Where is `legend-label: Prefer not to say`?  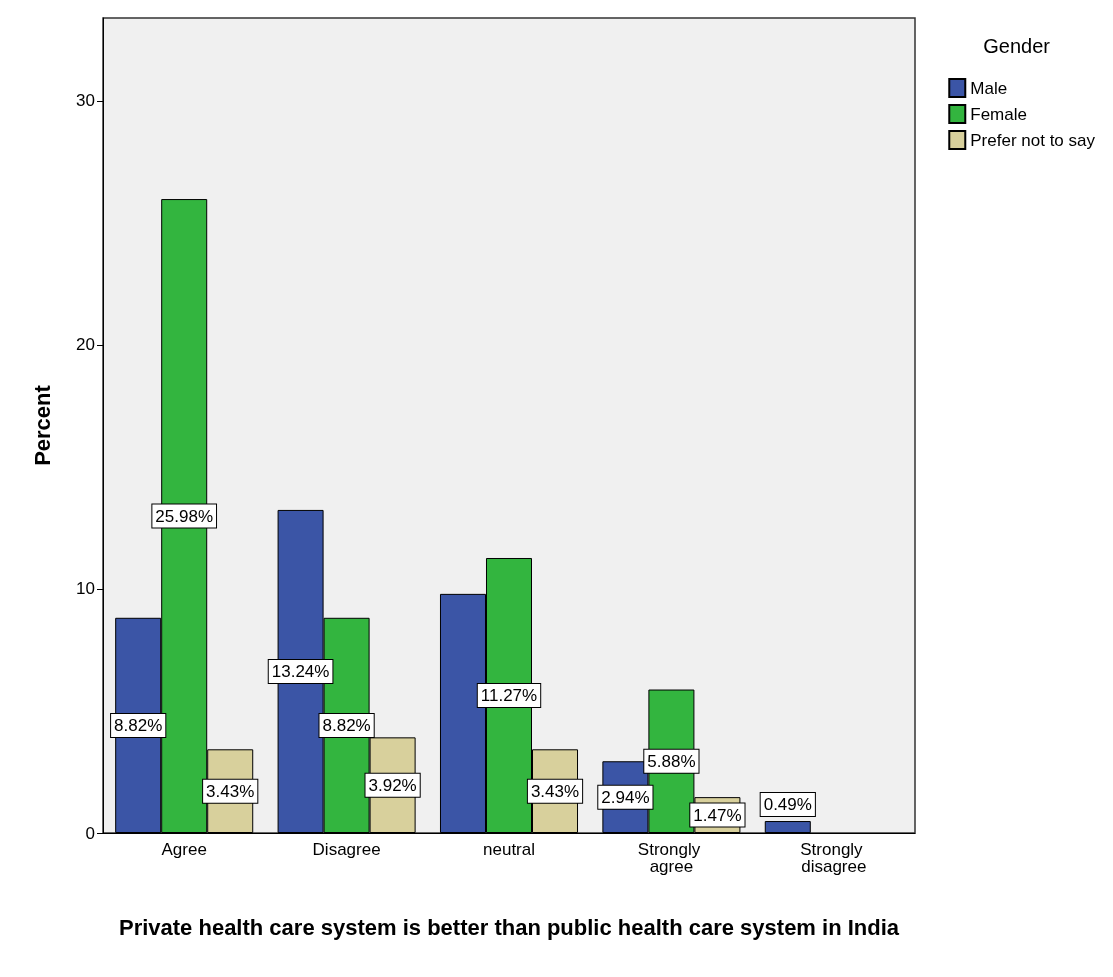
legend-label: Prefer not to say is located at coordinates (1033, 140).